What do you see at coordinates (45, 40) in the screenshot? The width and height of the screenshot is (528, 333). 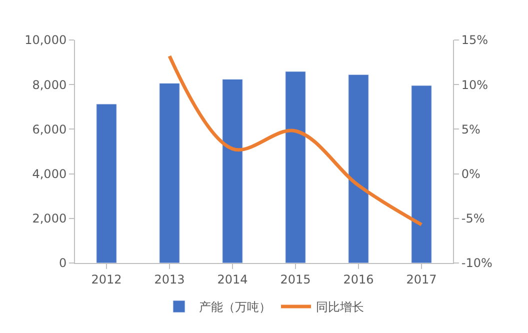 I see `y-tick-label: 10,000` at bounding box center [45, 40].